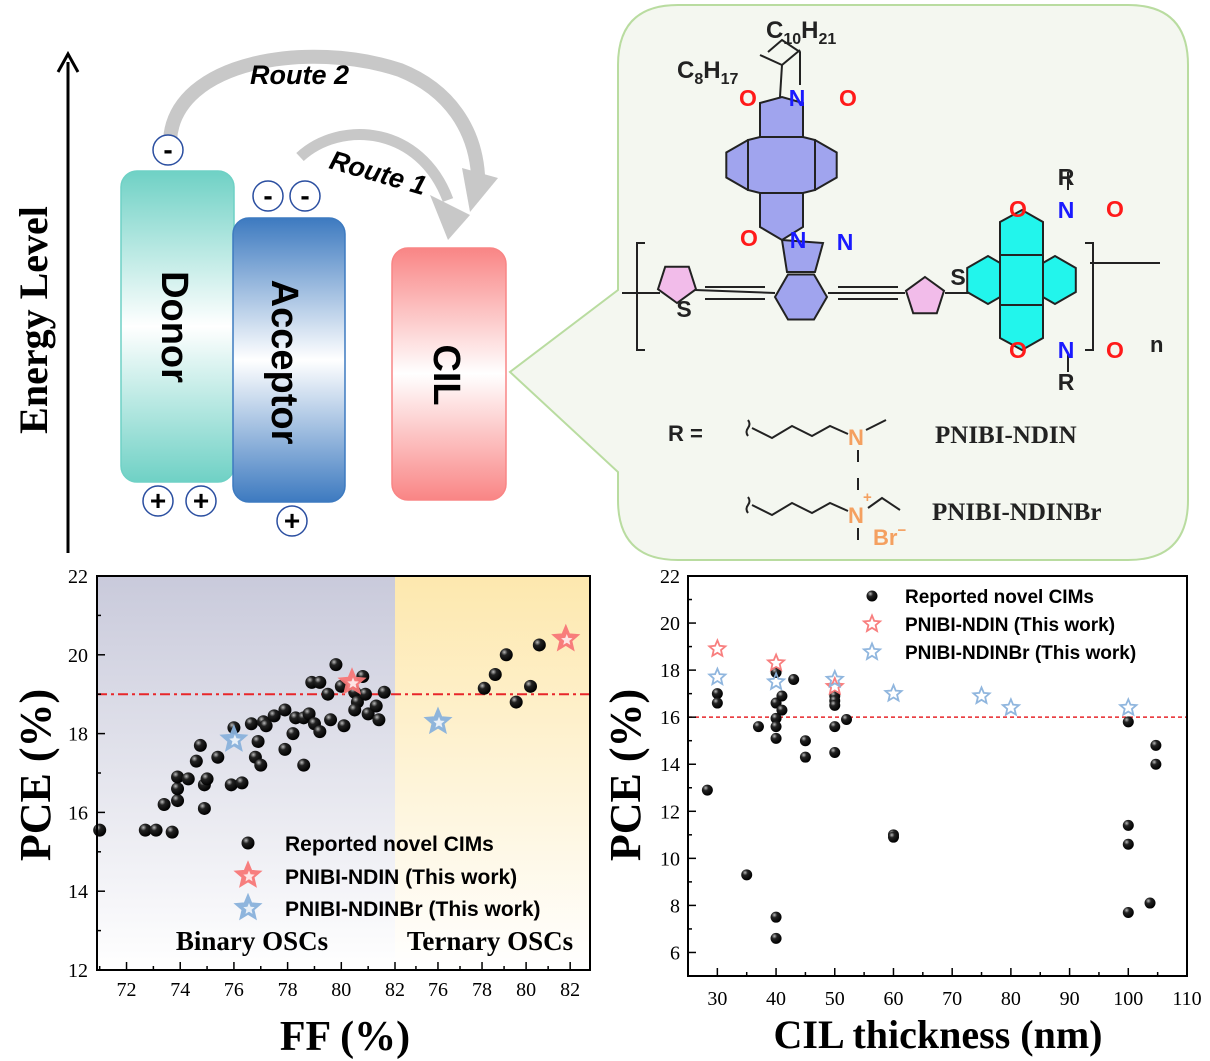  What do you see at coordinates (1066, 382) in the screenshot?
I see `atom-r: R` at bounding box center [1066, 382].